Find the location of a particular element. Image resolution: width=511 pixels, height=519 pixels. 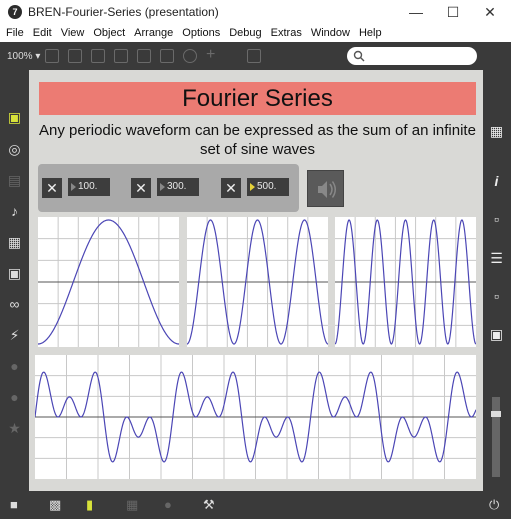

slider-tool-icon is located at coordinates (167, 56).